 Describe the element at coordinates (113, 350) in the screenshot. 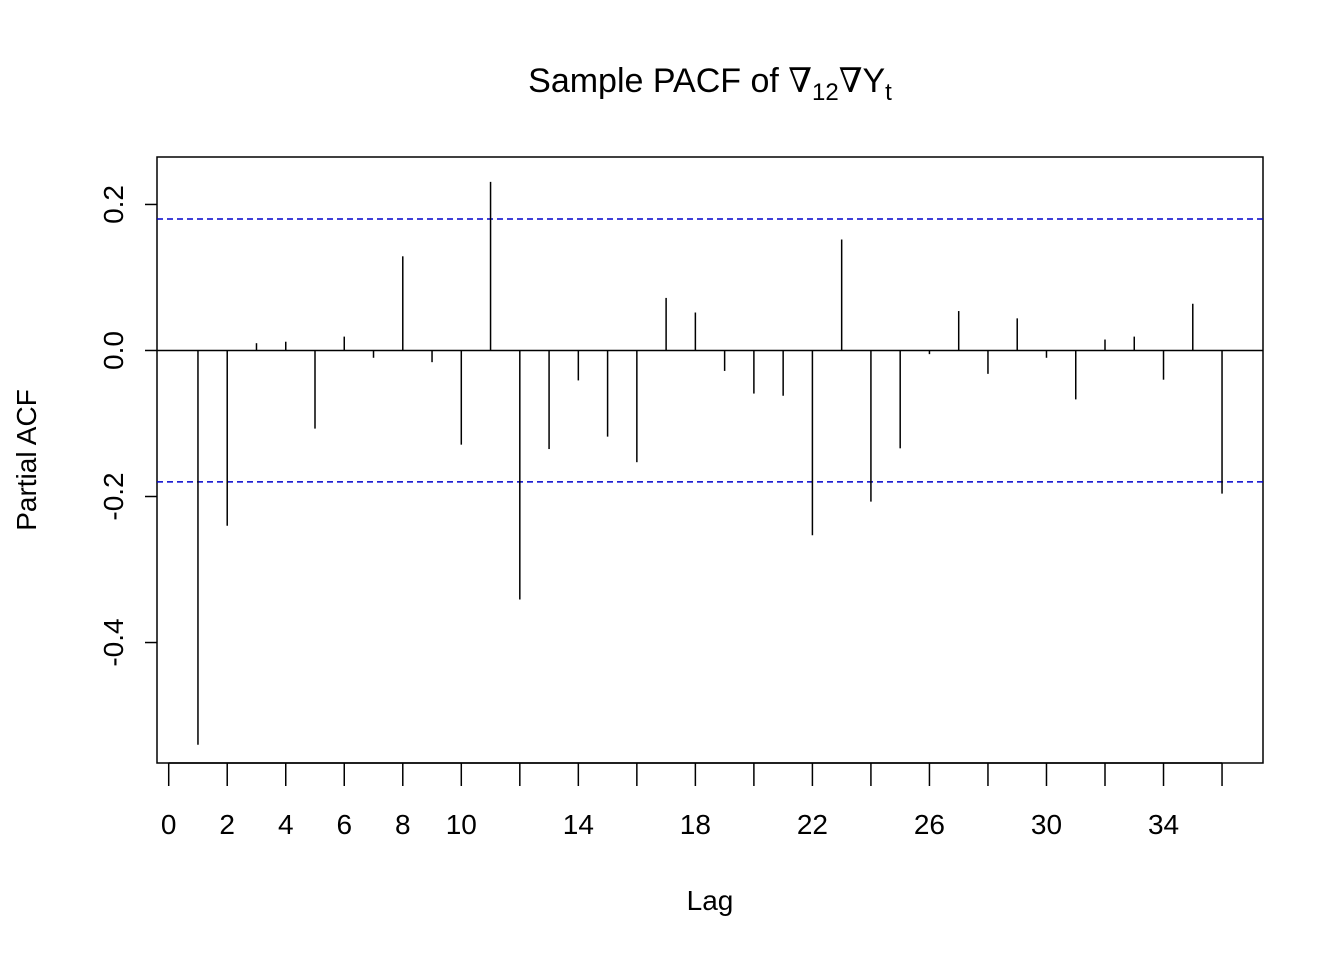

I see `y-tick-label: 0.0` at that location.